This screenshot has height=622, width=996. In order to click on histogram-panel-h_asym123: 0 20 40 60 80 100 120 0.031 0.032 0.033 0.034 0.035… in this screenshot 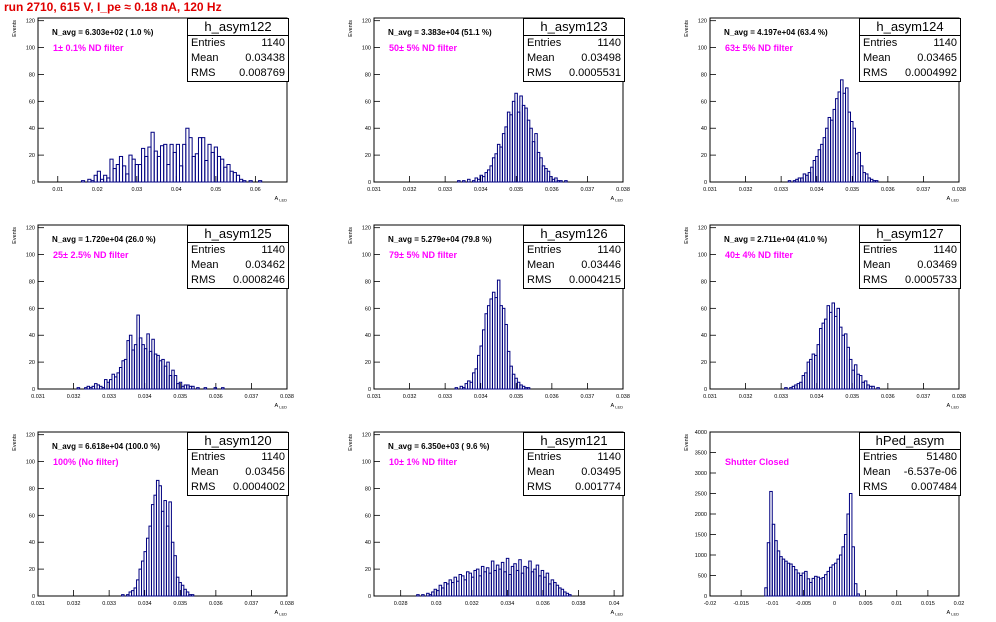, I will do `click(498, 111)`.